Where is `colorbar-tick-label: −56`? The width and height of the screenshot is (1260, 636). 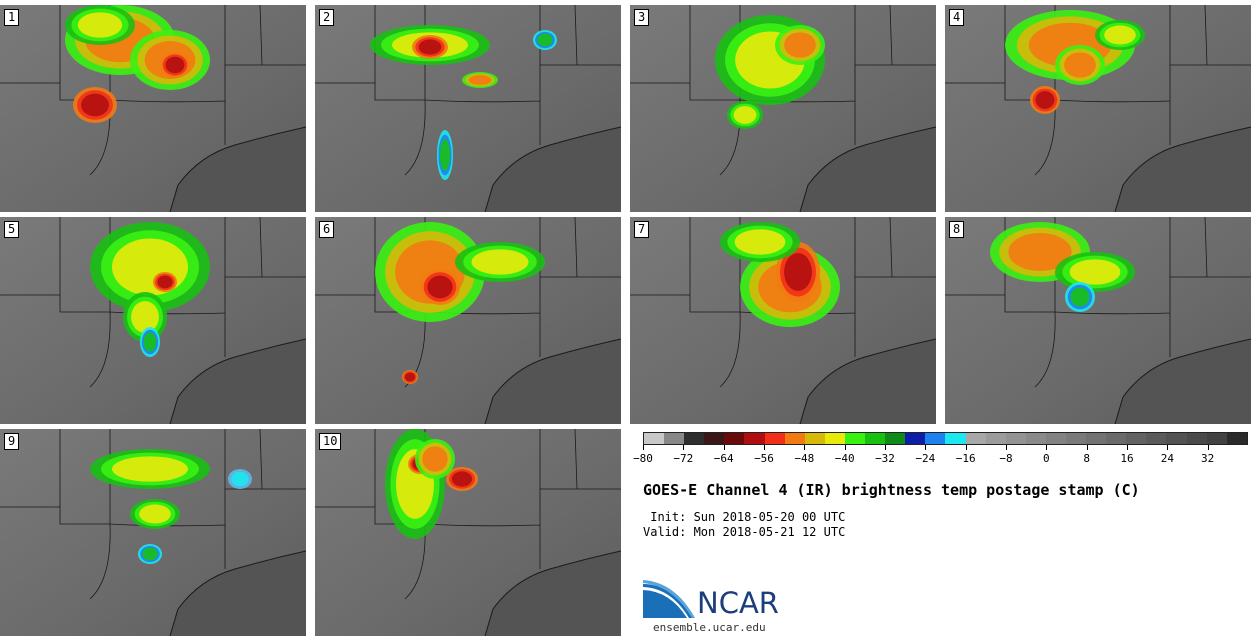
colorbar-tick-label: −56 is located at coordinates (764, 458).